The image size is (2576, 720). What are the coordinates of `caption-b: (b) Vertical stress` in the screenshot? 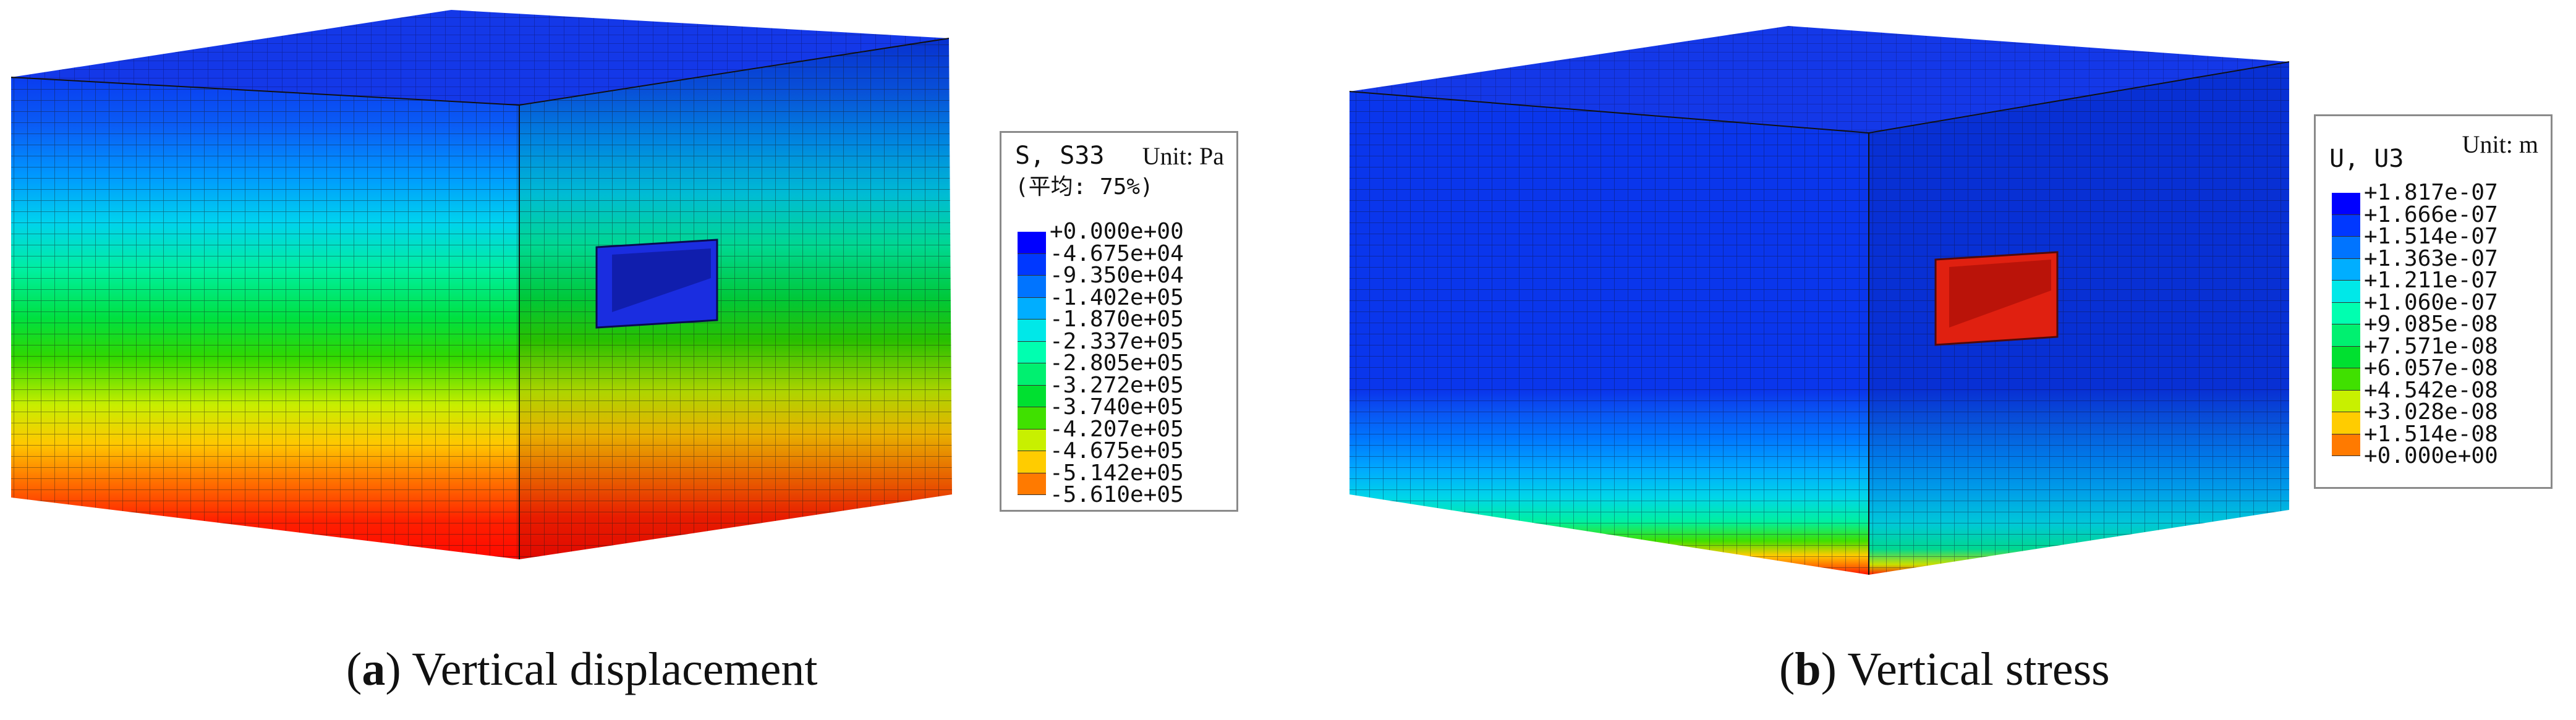 It's located at (1944, 669).